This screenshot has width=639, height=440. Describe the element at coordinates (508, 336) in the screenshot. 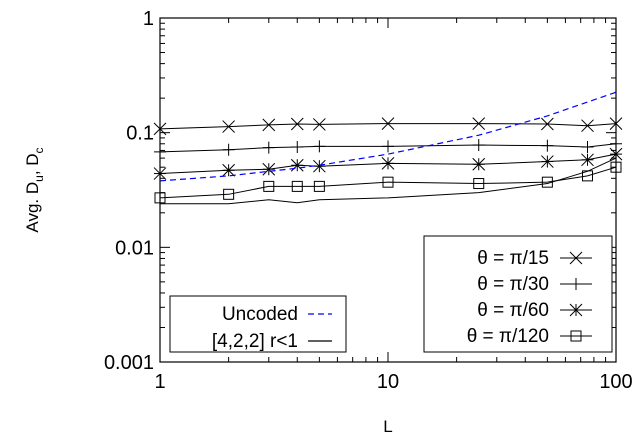

I see `legend-label: θ = π/120` at that location.